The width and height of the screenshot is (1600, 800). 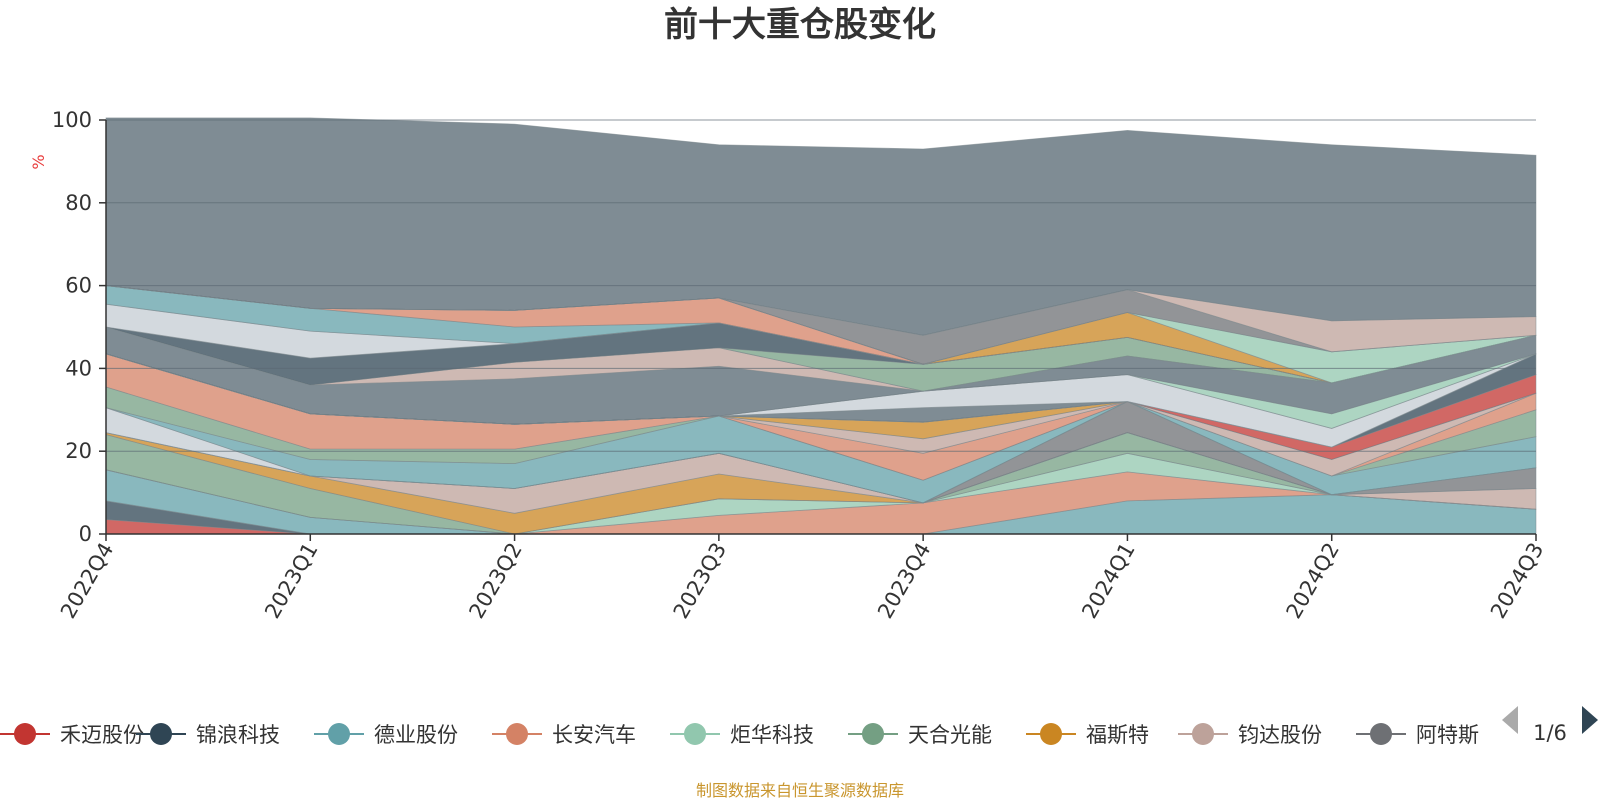 What do you see at coordinates (1117, 735) in the screenshot?
I see `legend-label: 福斯特` at bounding box center [1117, 735].